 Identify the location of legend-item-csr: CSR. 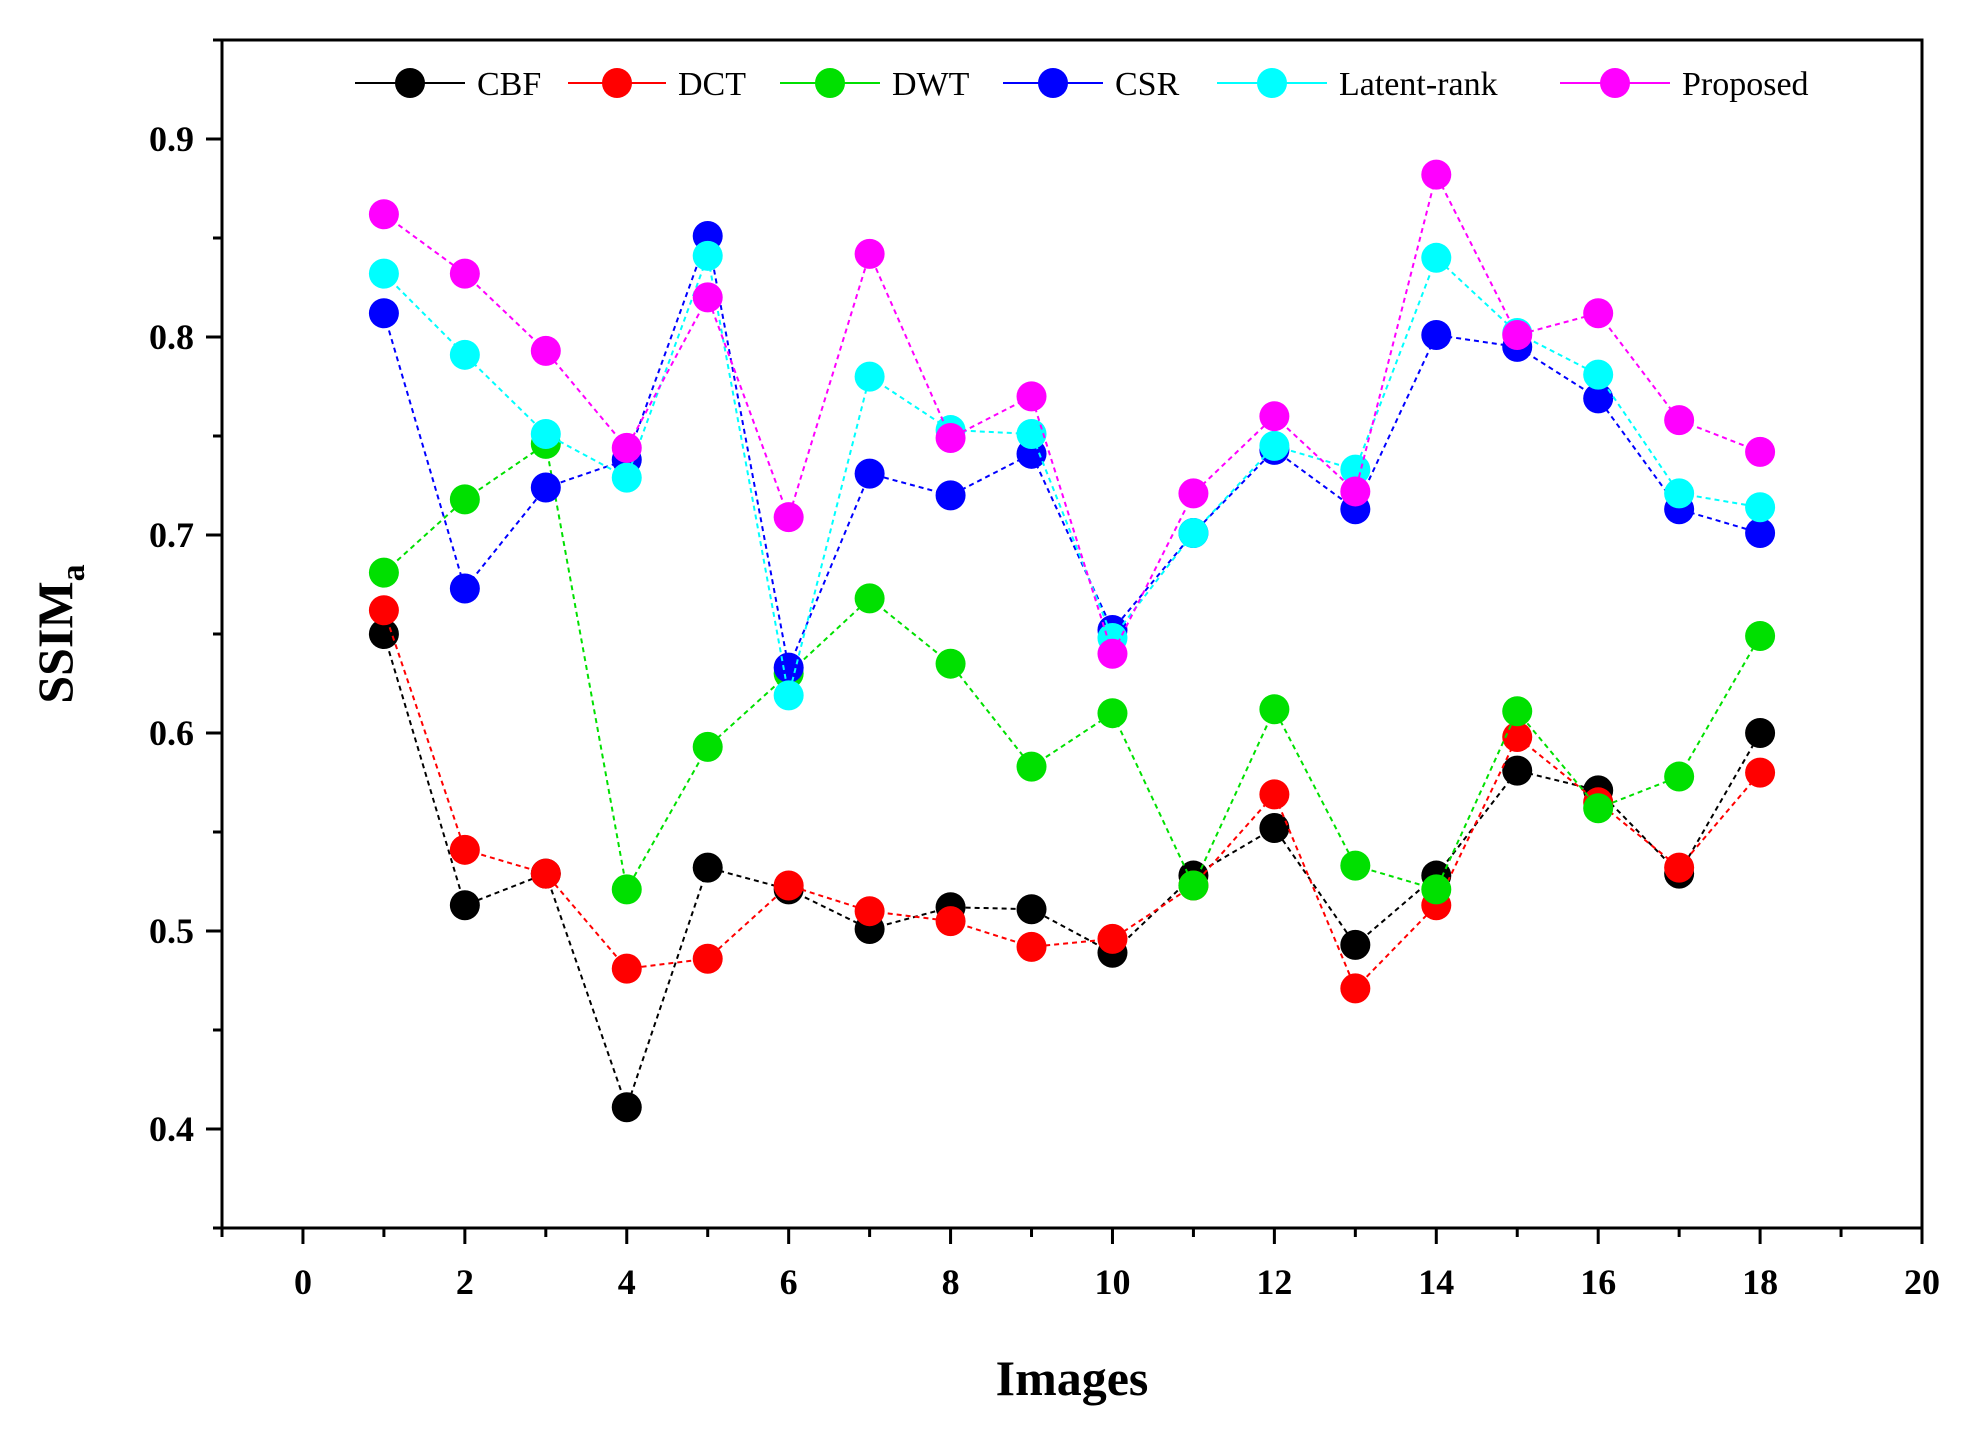
(1091, 84).